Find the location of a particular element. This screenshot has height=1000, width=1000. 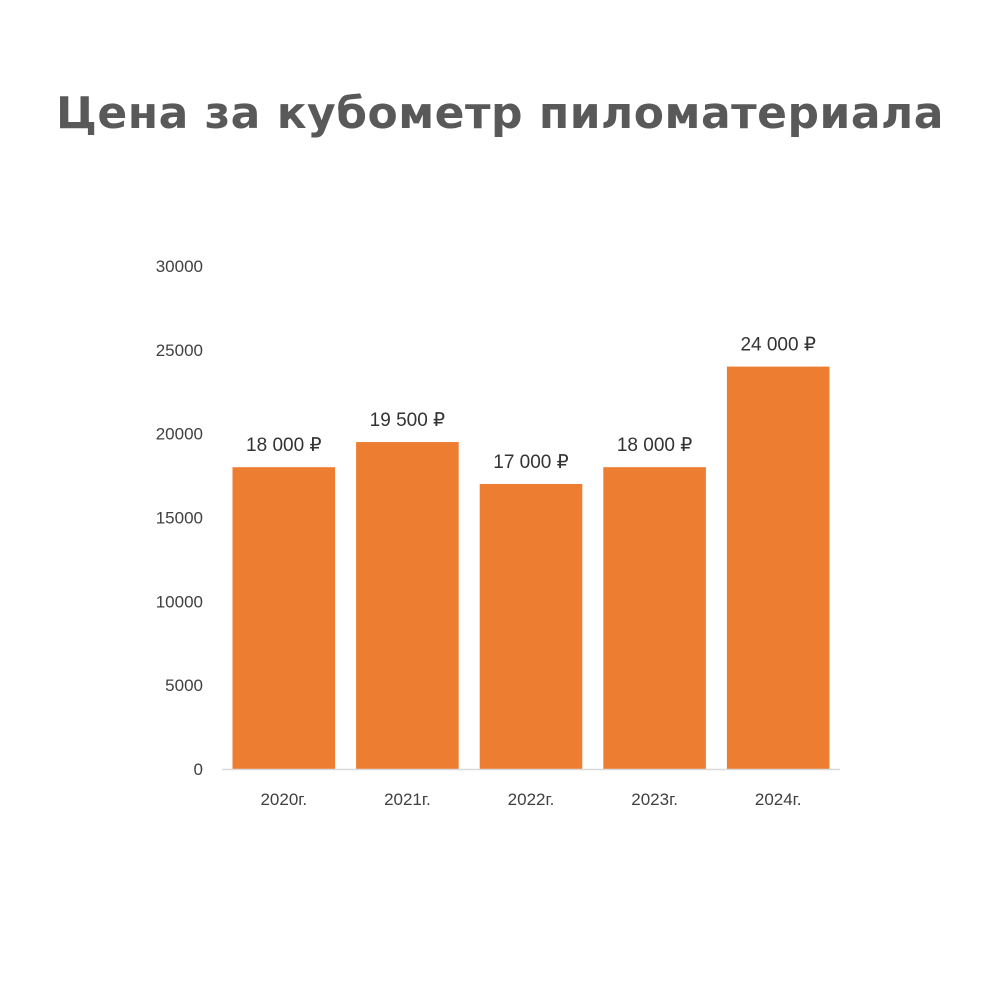

x-axis-ticks: 2020г. 2021г. 2022г. 2023г. 2024г. is located at coordinates (530, 799).